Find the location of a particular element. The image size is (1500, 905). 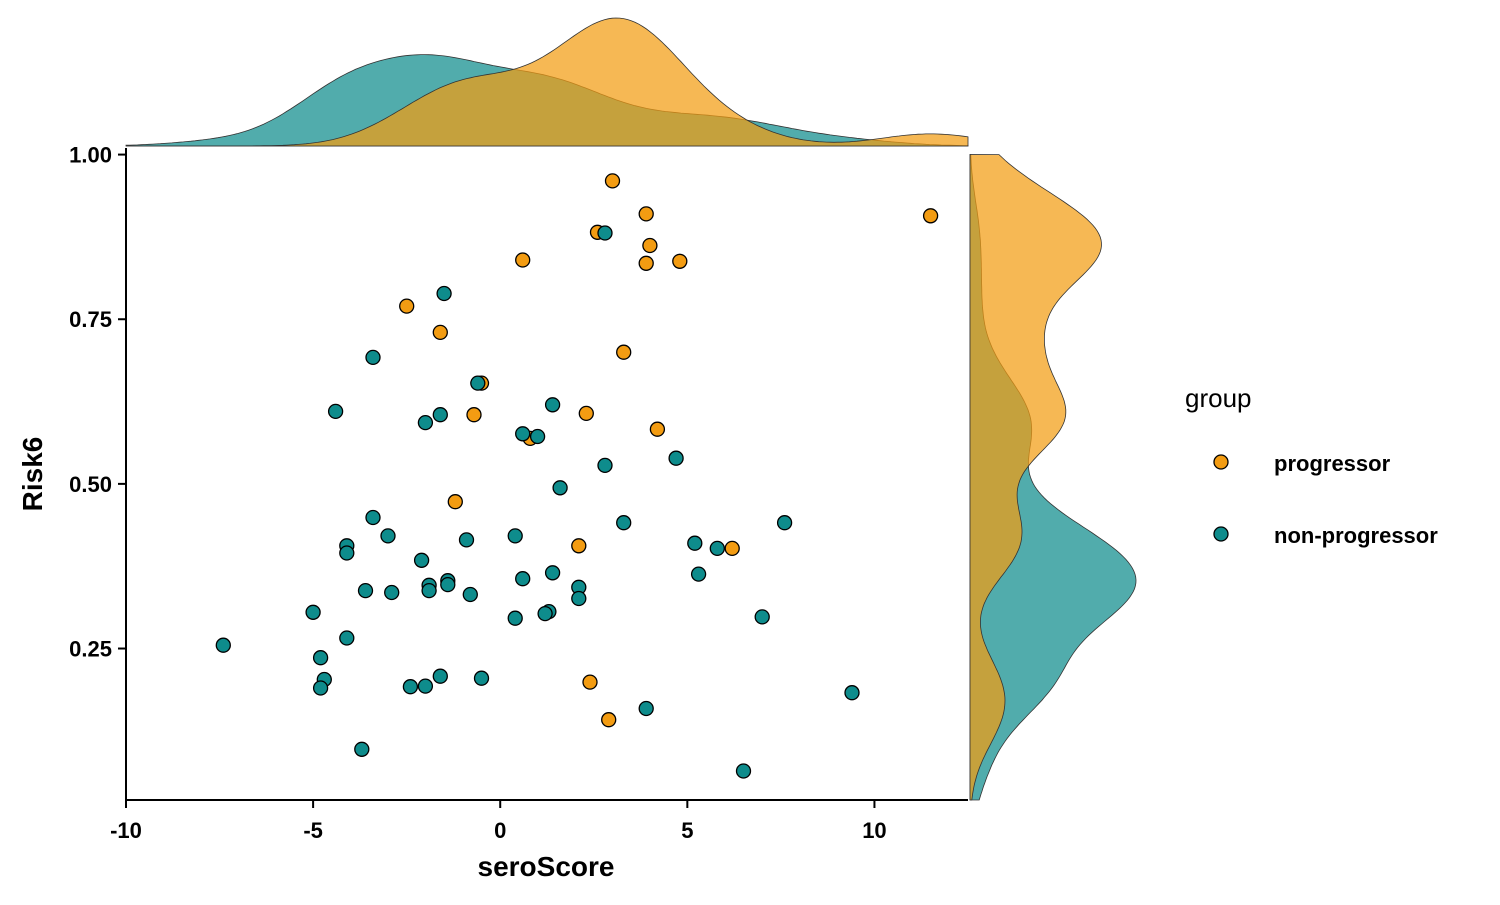

y-axis-ticks: 0.25 0.50 0.75 1.00 is located at coordinates (97, 402).